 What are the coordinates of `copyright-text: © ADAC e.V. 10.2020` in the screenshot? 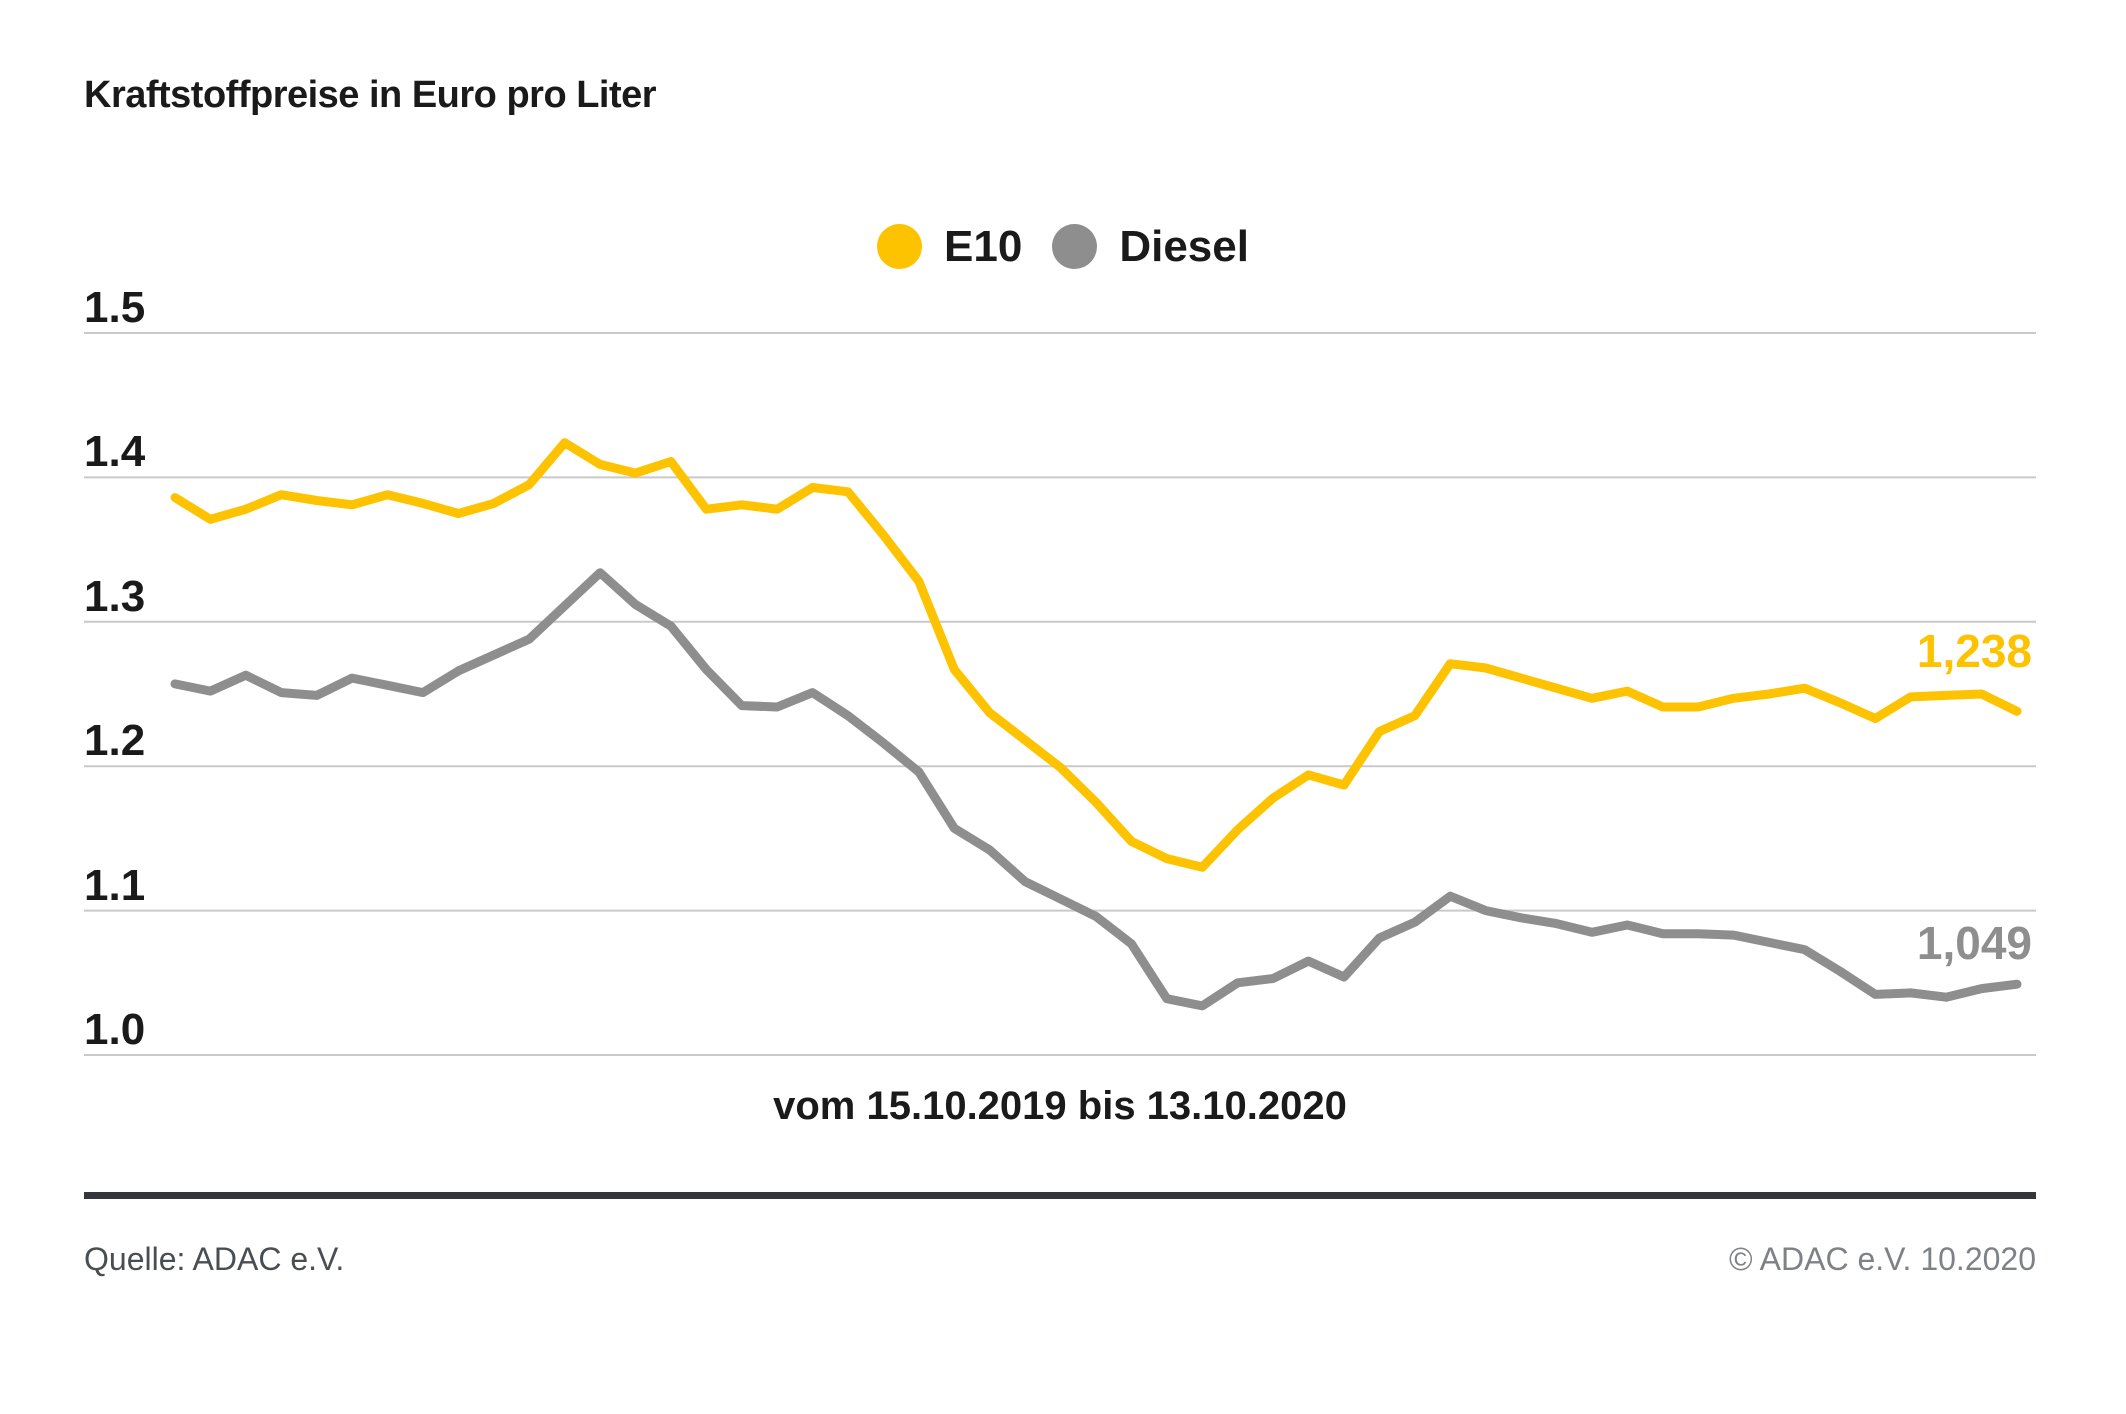 It's located at (1882, 1259).